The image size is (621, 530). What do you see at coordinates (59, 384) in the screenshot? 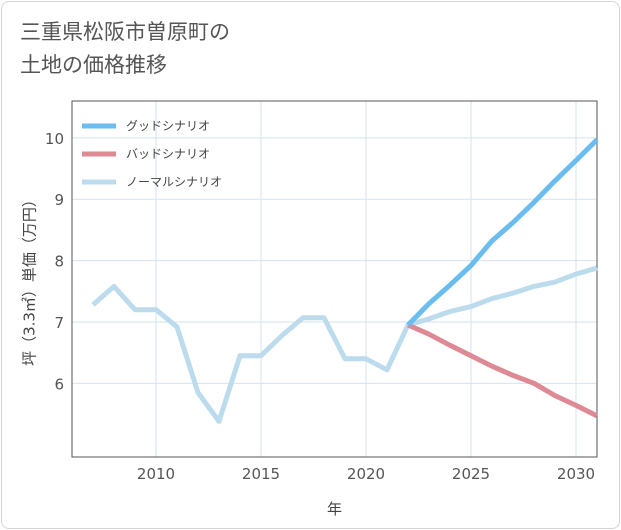
I see `y-tick-label: 6` at bounding box center [59, 384].